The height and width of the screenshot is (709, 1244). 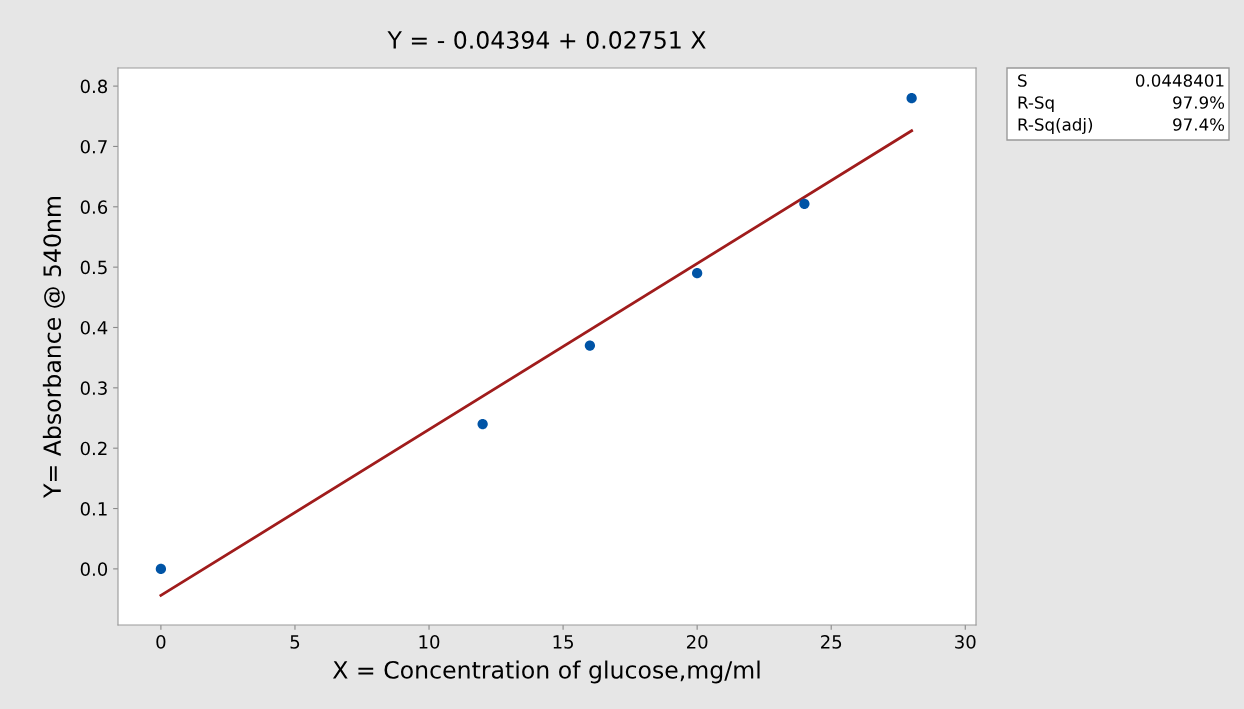 What do you see at coordinates (1055, 126) in the screenshot?
I see `text: R-Sq(adj)` at bounding box center [1055, 126].